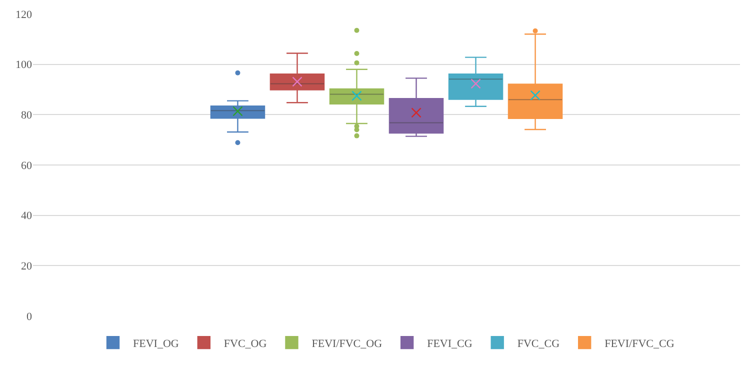 This screenshot has height=367, width=750. Describe the element at coordinates (26, 166) in the screenshot. I see `y-tick-label: 60` at that location.